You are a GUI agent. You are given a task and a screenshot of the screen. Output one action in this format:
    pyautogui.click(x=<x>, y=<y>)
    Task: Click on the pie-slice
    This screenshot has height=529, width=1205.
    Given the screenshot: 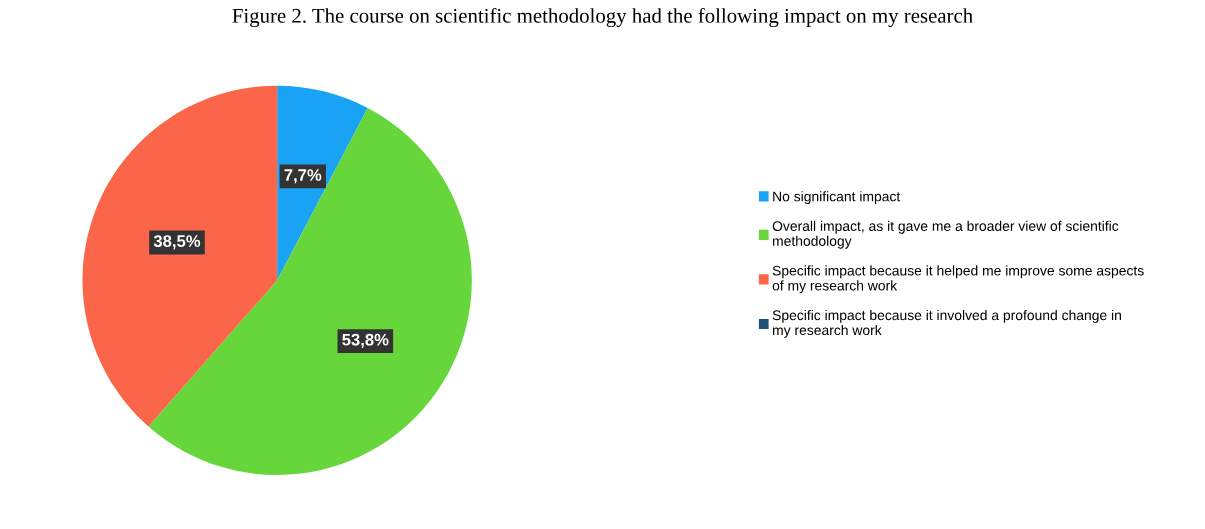 What is the action you would take?
    pyautogui.click(x=180, y=256)
    